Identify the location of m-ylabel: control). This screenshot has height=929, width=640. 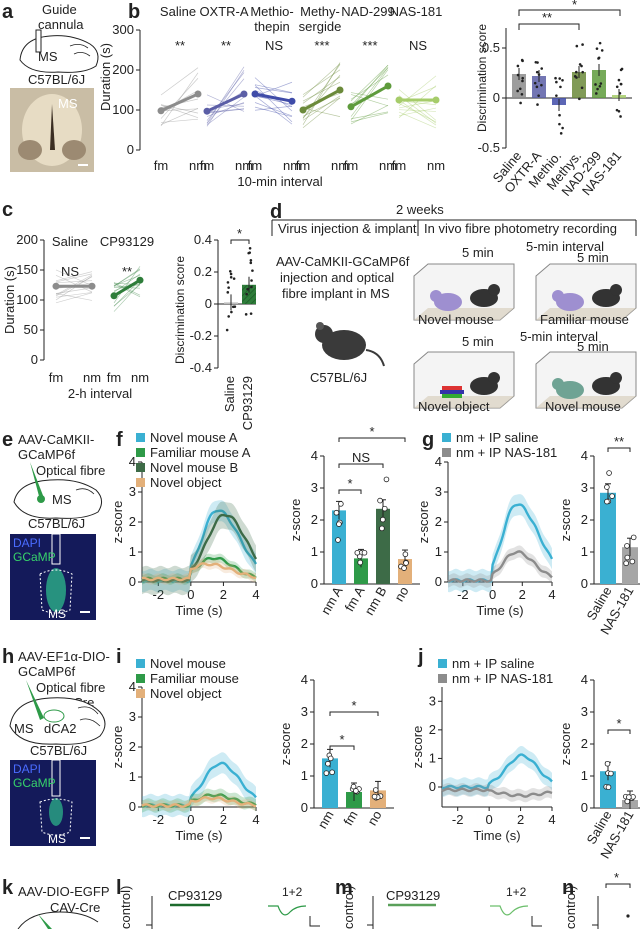
(348, 907).